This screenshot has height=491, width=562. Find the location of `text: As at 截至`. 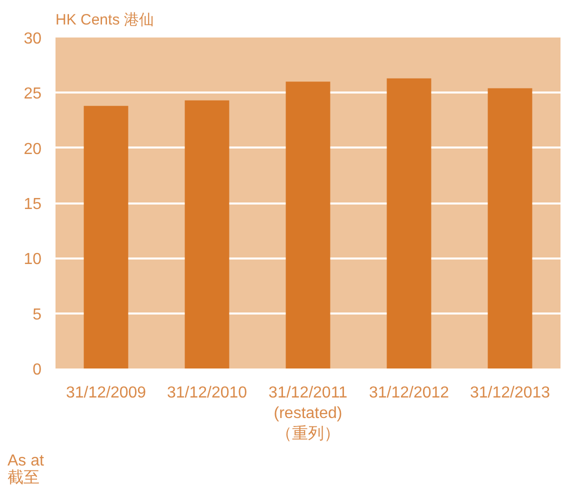

text: As at 截至 is located at coordinates (26, 469).